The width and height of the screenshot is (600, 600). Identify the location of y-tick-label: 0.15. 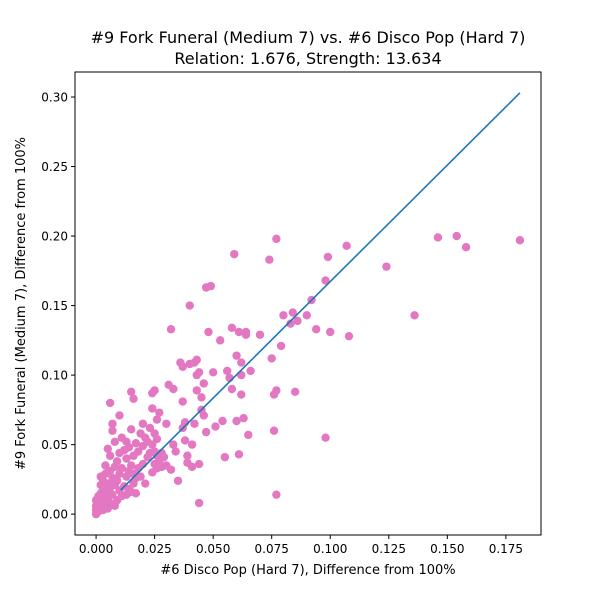
(54, 306).